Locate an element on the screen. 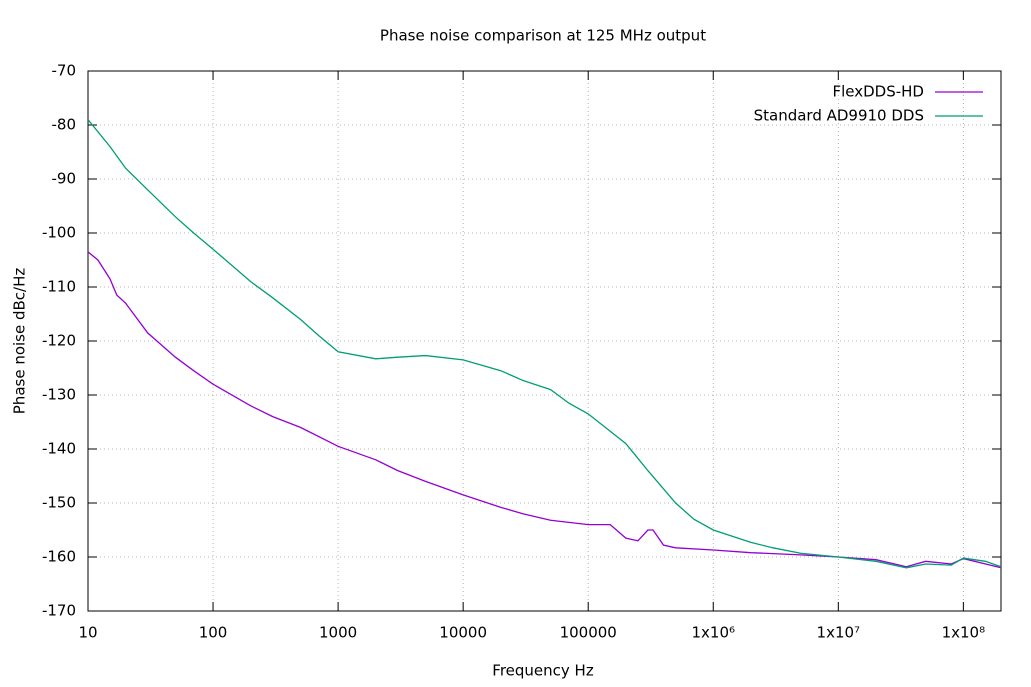 This screenshot has height=687, width=1031. x-axis-label: Frequency Hz is located at coordinates (543, 671).